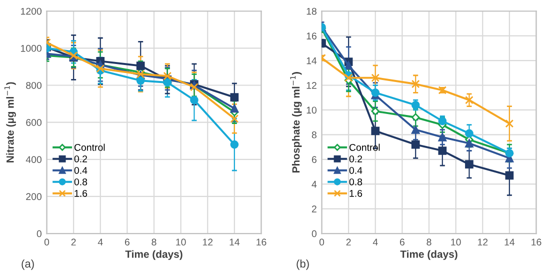  Describe the element at coordinates (314, 160) in the screenshot. I see `y-tick-label: 6` at that location.